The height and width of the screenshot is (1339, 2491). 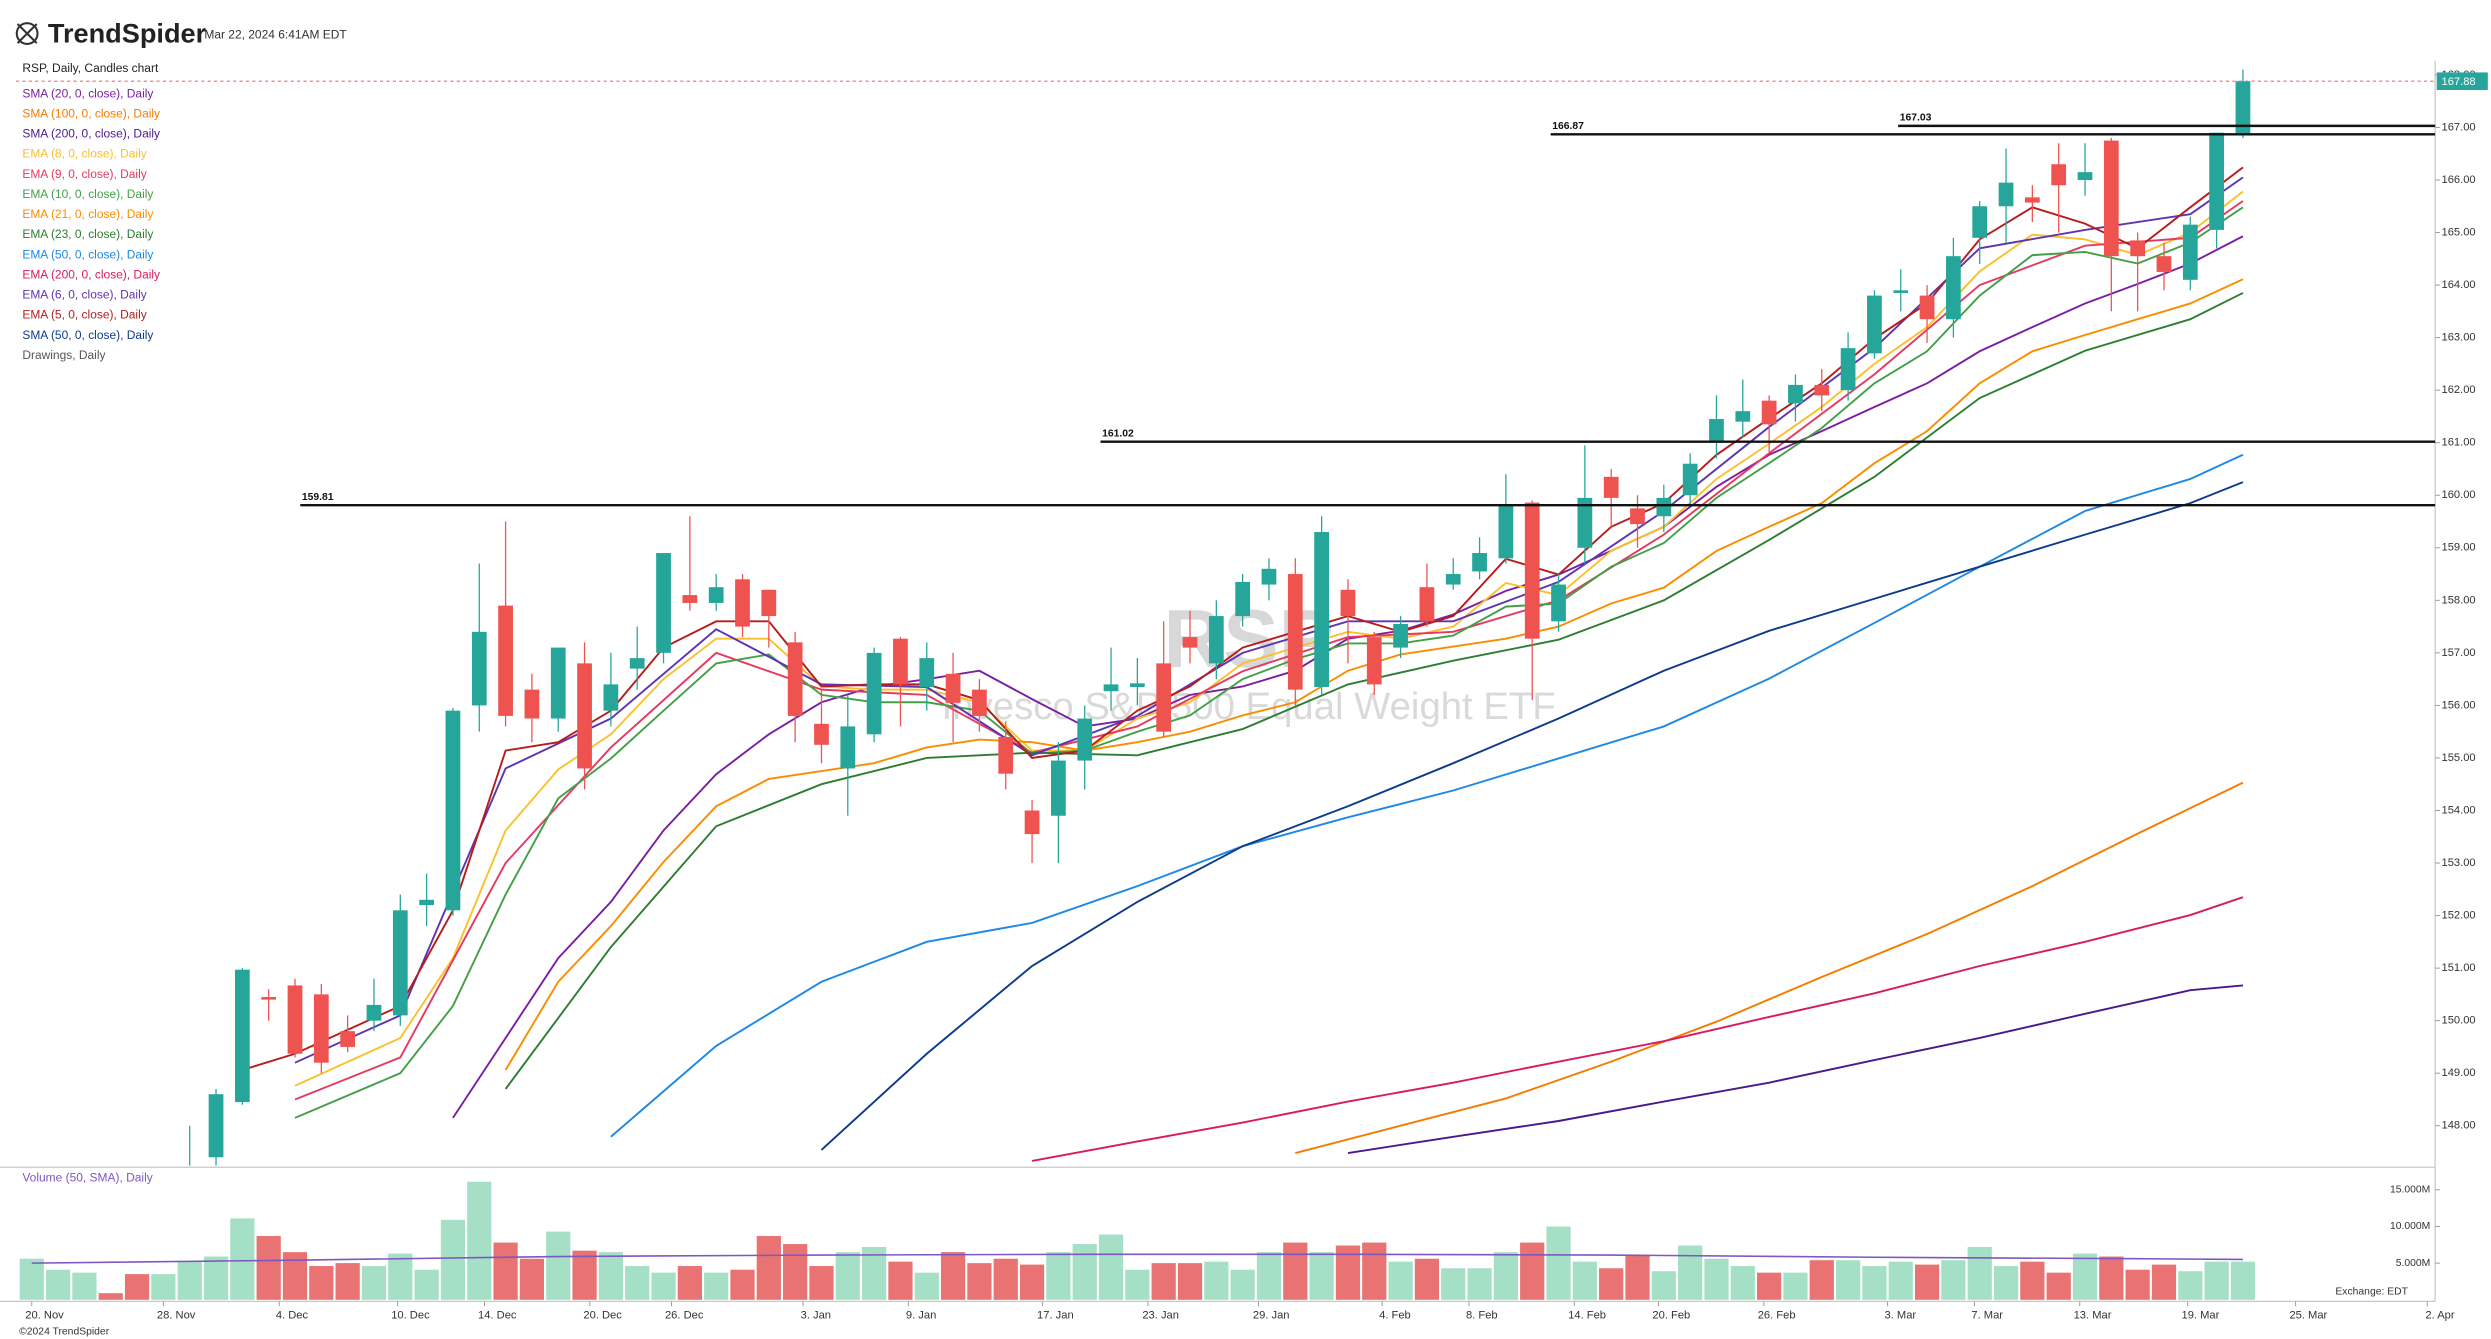 I want to click on x-tick-label: 23. Jan, so click(x=1160, y=1316).